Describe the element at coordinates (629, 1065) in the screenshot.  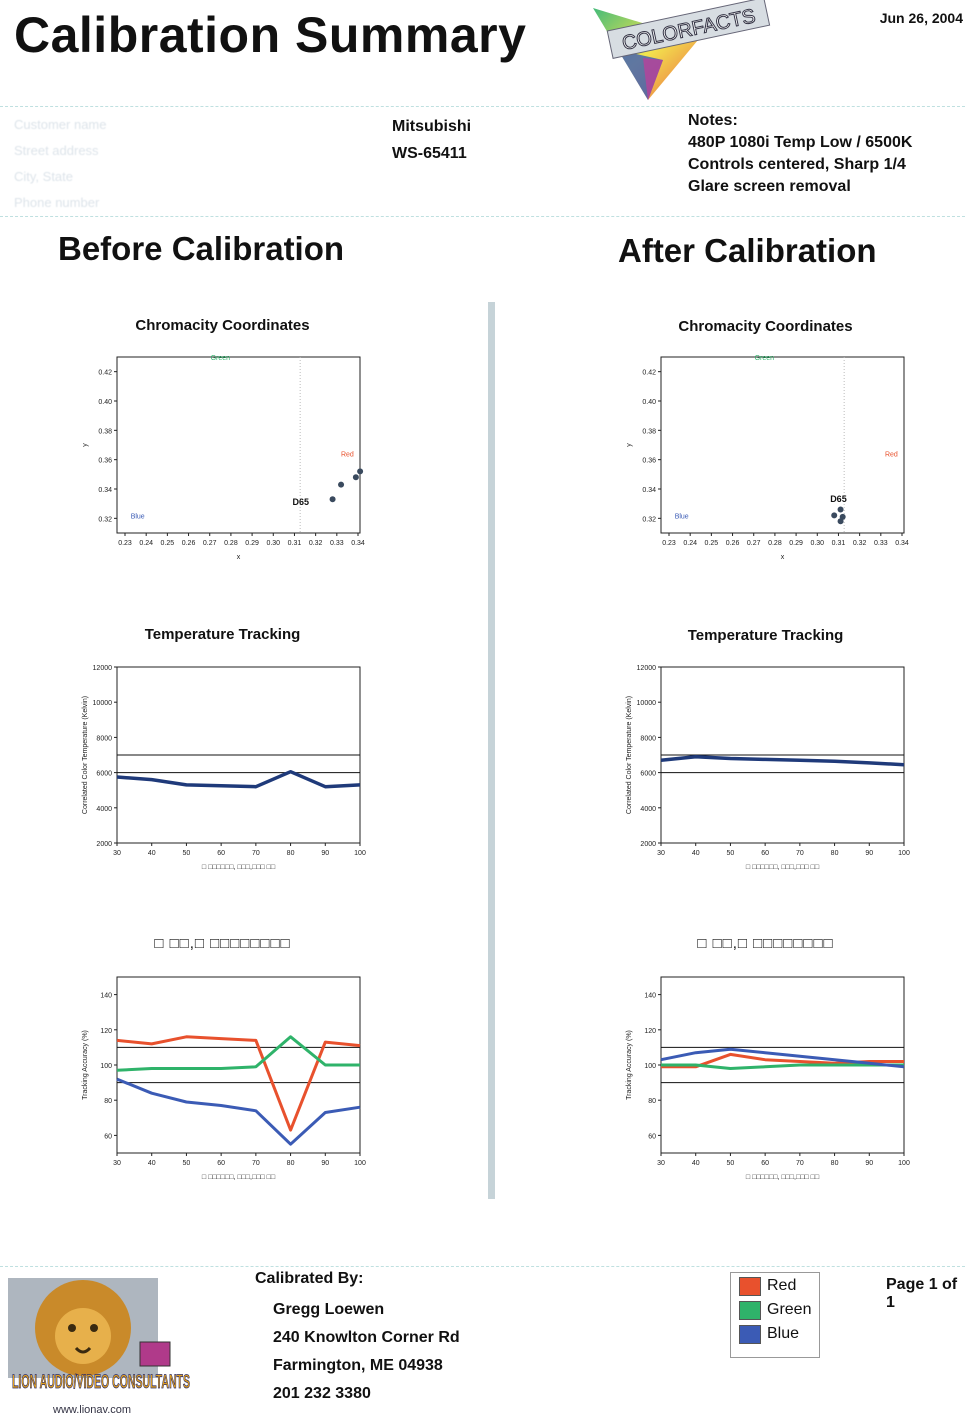
I see `y-axis-label: Tracking Accuracy (%)` at that location.